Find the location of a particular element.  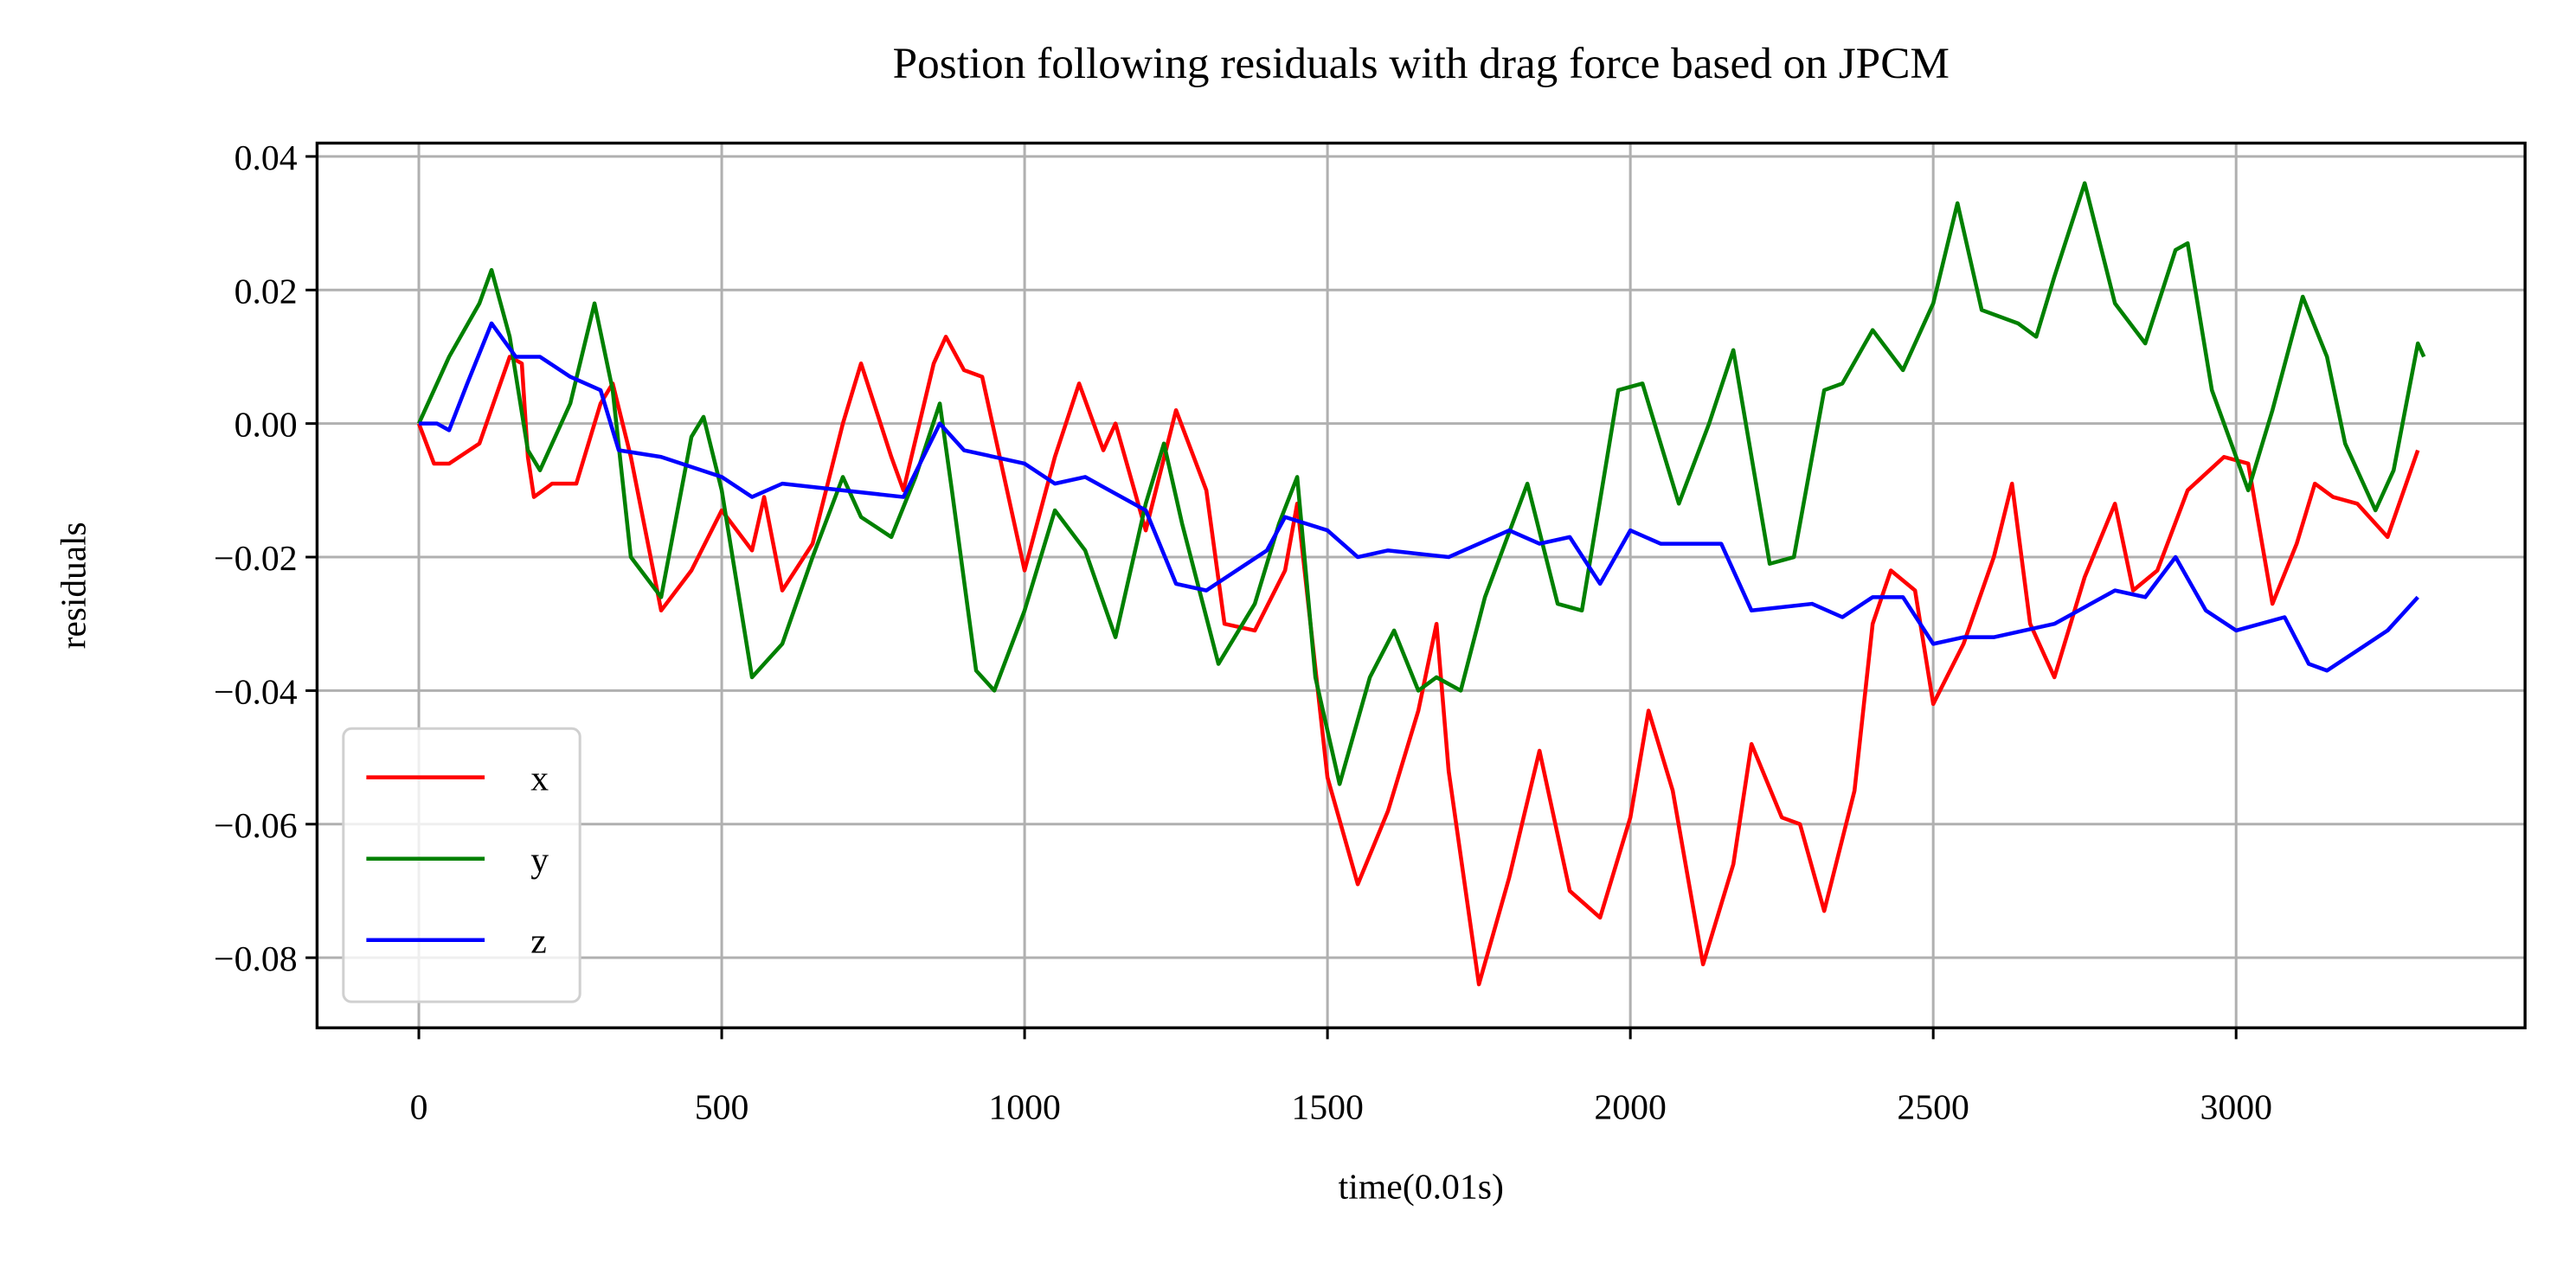

y-tick-label: −0.08 is located at coordinates (256, 958).